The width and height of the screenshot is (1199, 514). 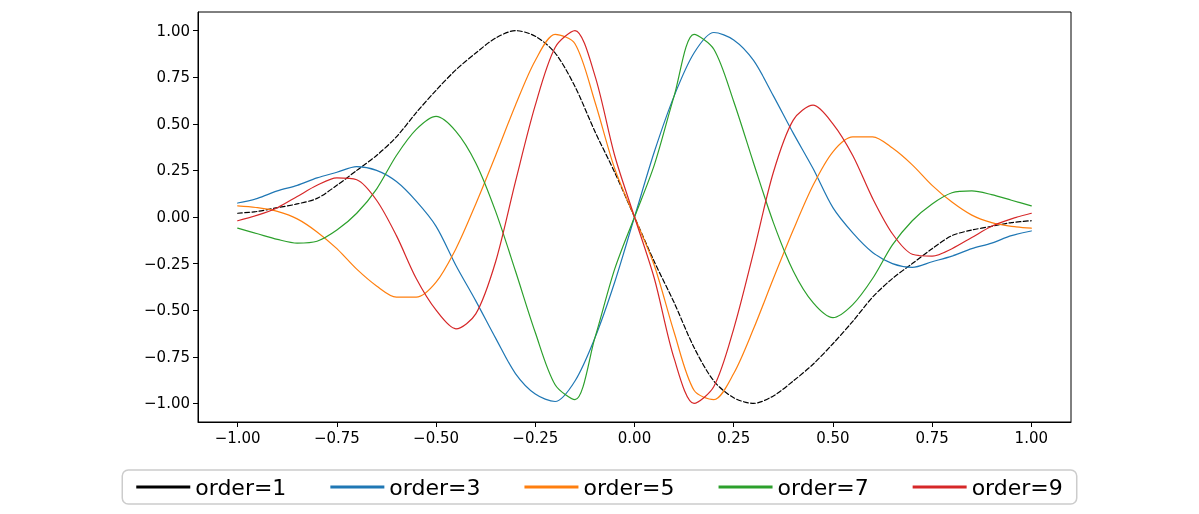 I want to click on x-tick-label: 0.50, so click(x=833, y=437).